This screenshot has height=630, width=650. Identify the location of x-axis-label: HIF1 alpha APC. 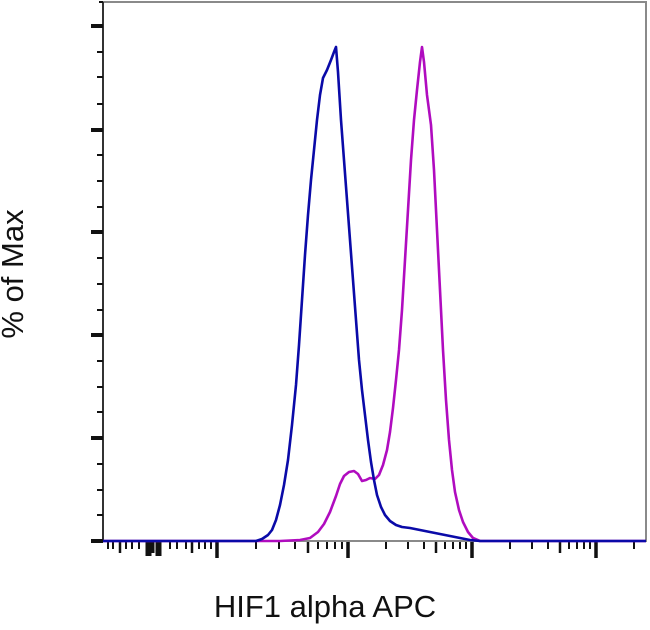
(325, 606).